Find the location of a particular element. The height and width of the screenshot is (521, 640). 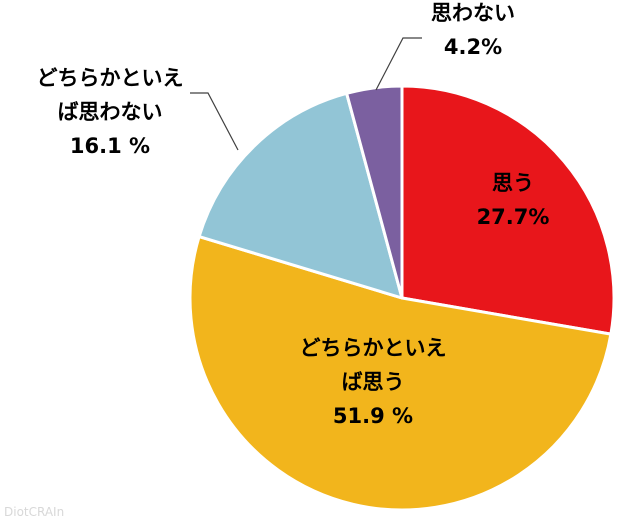

data-label-category-1-0: どちらかといえ is located at coordinates (373, 348).